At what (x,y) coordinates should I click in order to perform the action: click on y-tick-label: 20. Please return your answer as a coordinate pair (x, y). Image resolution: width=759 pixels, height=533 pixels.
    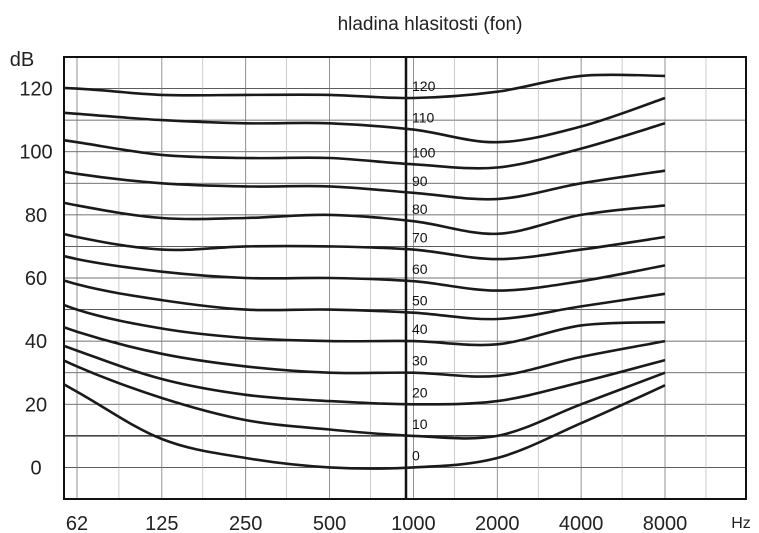
    Looking at the image, I should click on (36, 405).